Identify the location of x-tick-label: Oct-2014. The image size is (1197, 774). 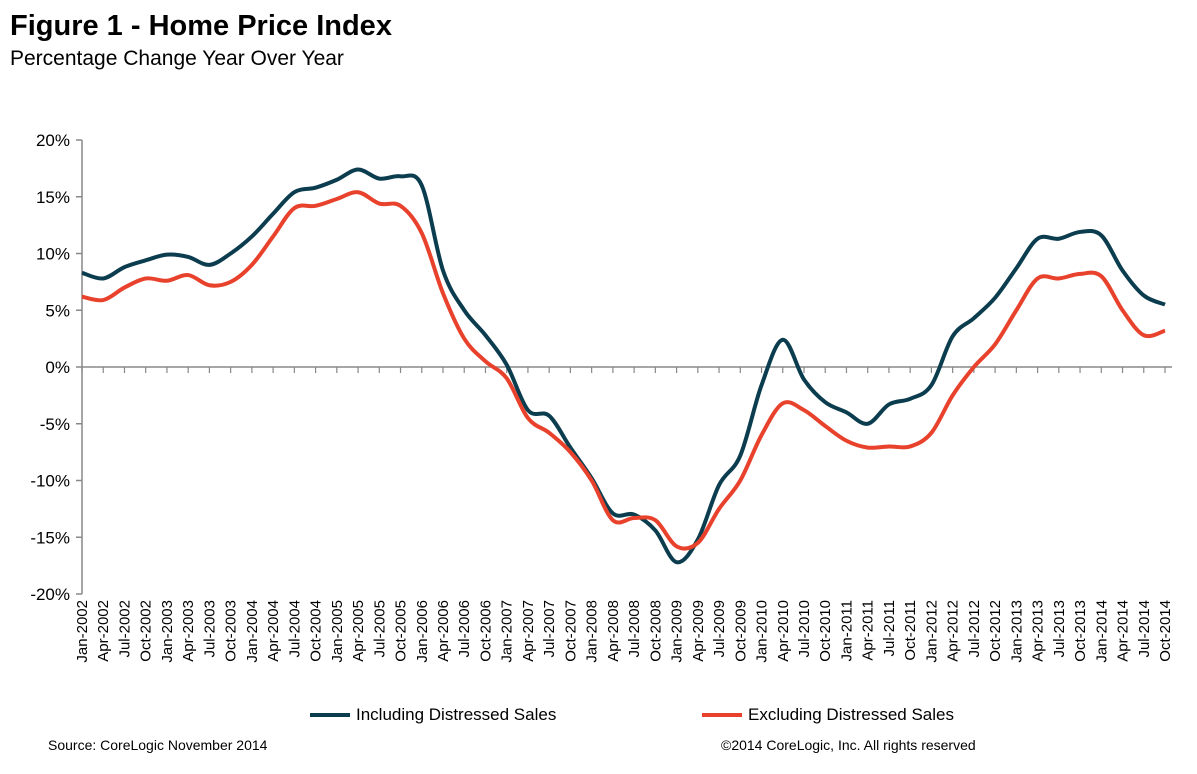
(1165, 631).